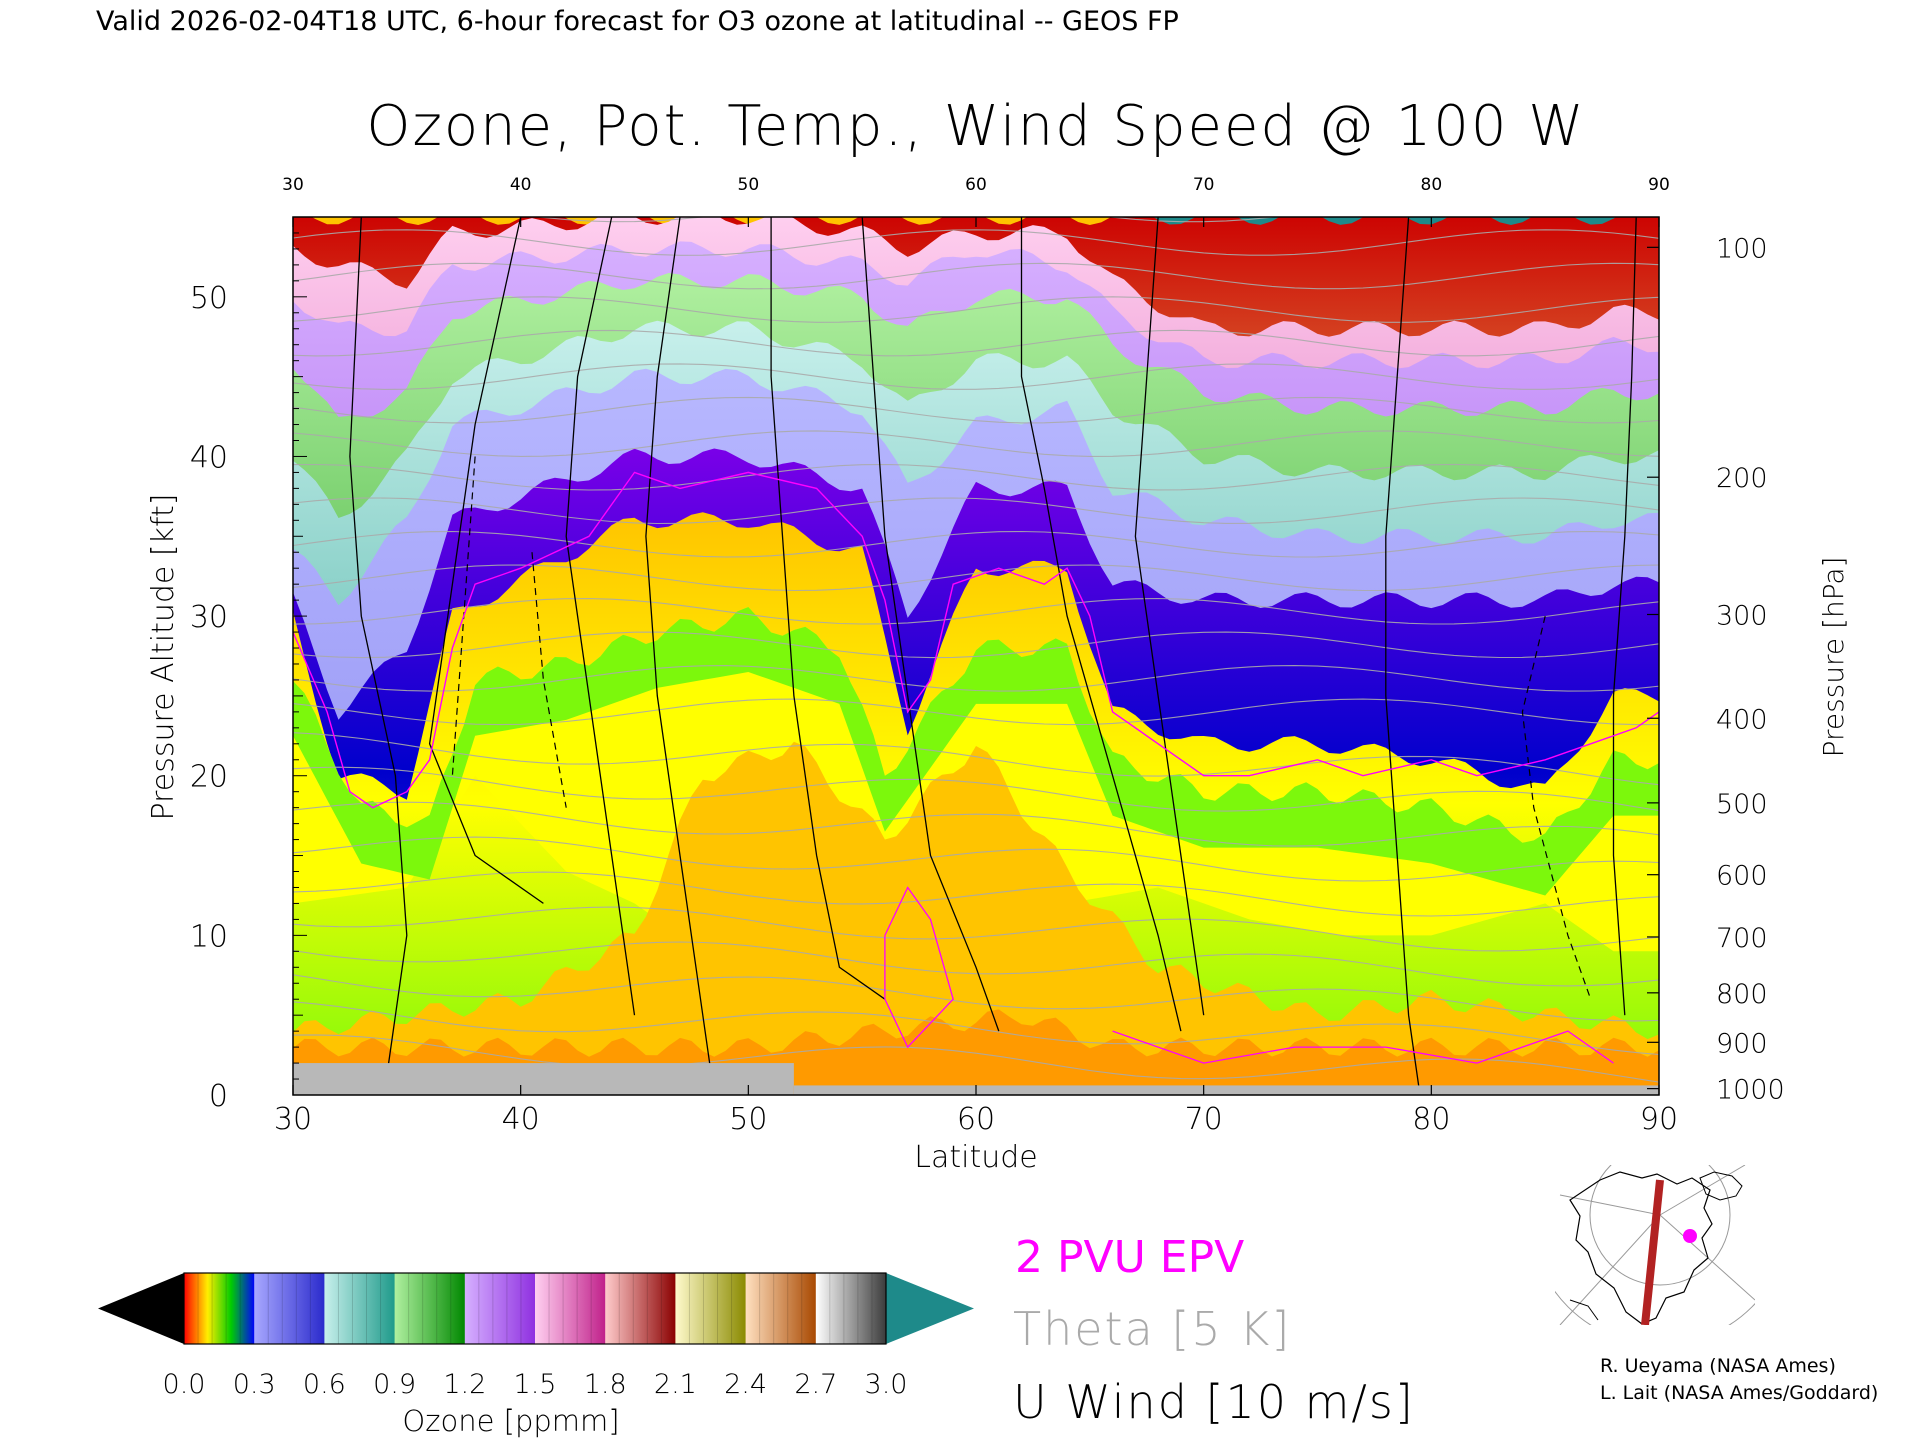  I want to click on y-axis-label: Pressure Altitude [kft], so click(163, 657).